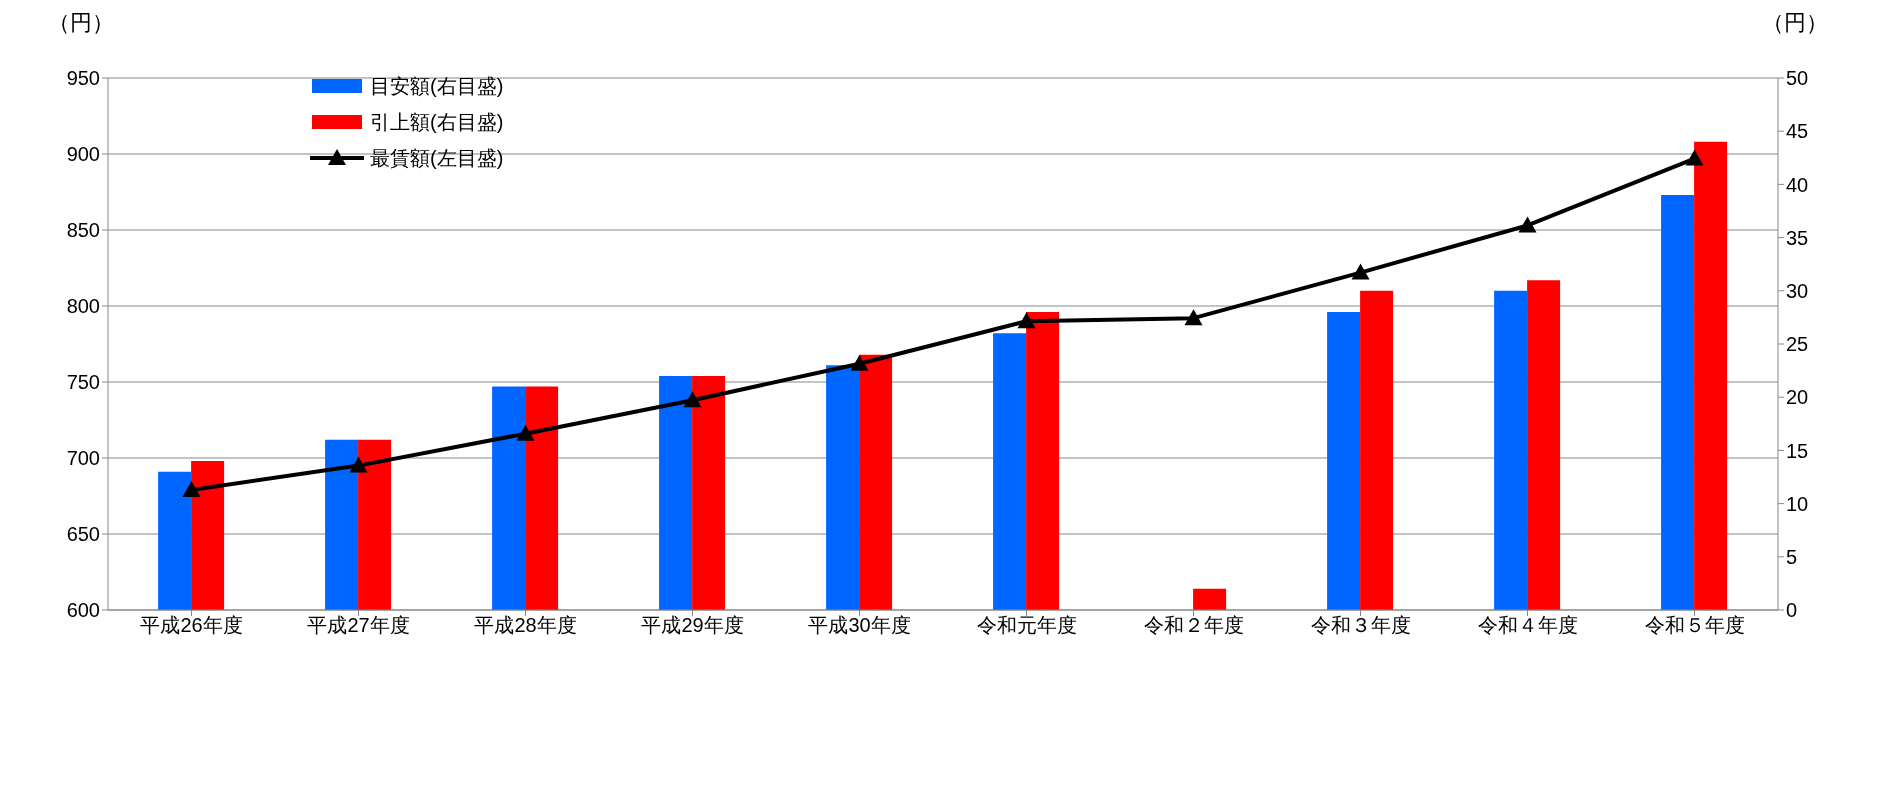 This screenshot has height=787, width=1878. I want to click on y-tick-label: 800, so click(83, 306).